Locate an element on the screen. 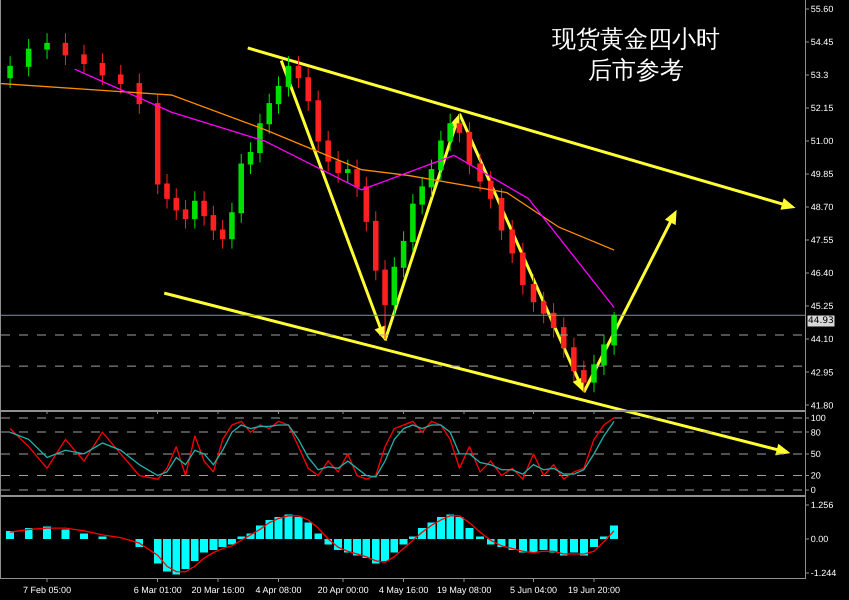  y-tick-label: 1.256 is located at coordinates (822, 505).